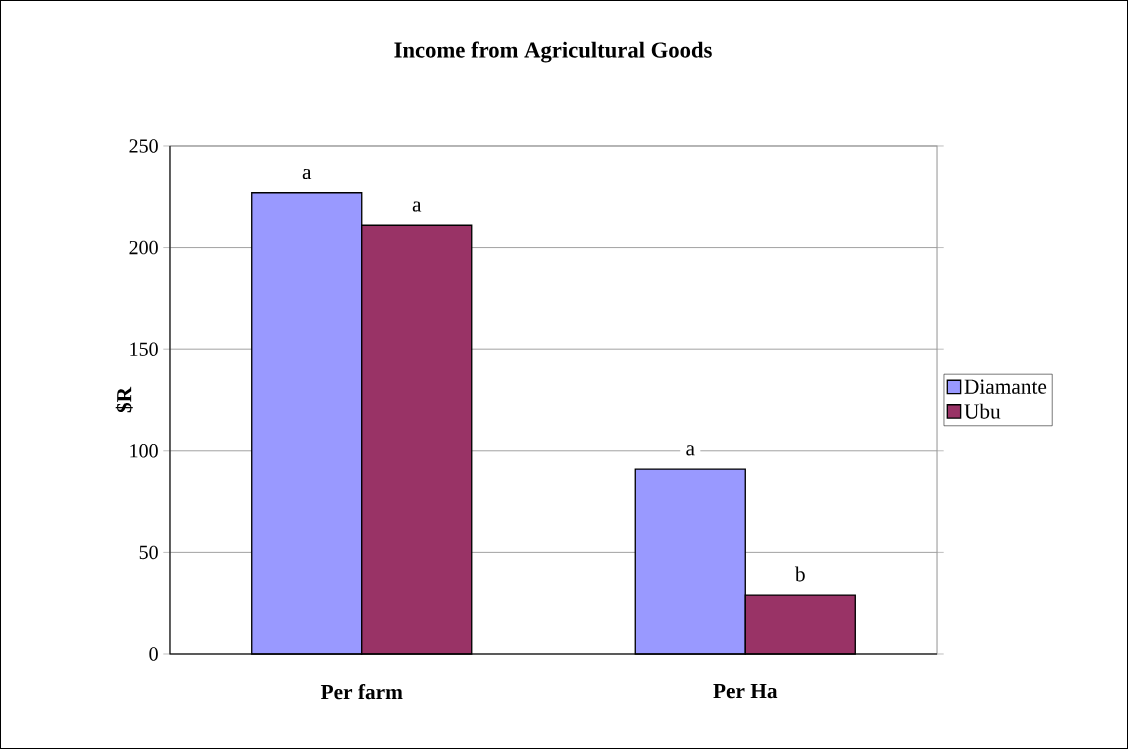 Image resolution: width=1128 pixels, height=749 pixels. Describe the element at coordinates (124, 399) in the screenshot. I see `y-axis-title: $R` at that location.